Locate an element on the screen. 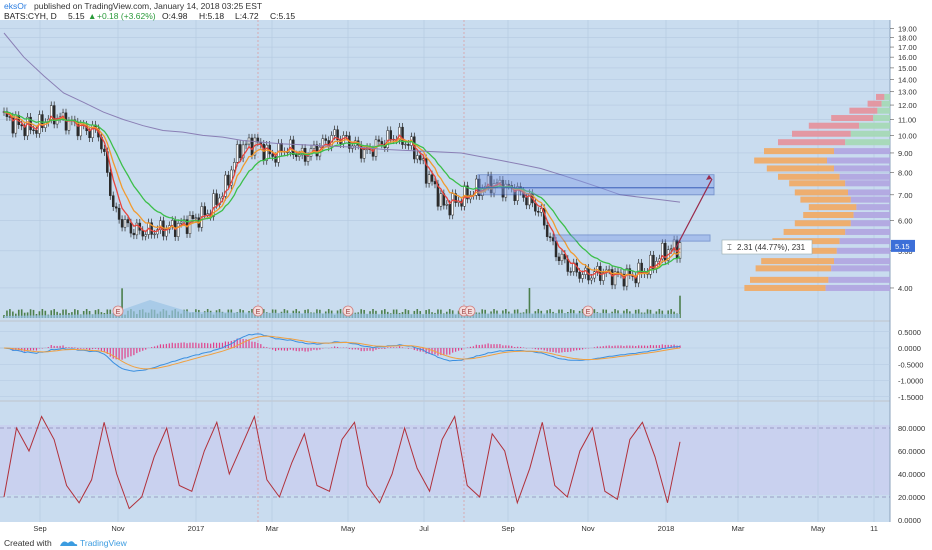 This screenshot has width=932, height=550. price-tick-label: 19.00 is located at coordinates (907, 29).